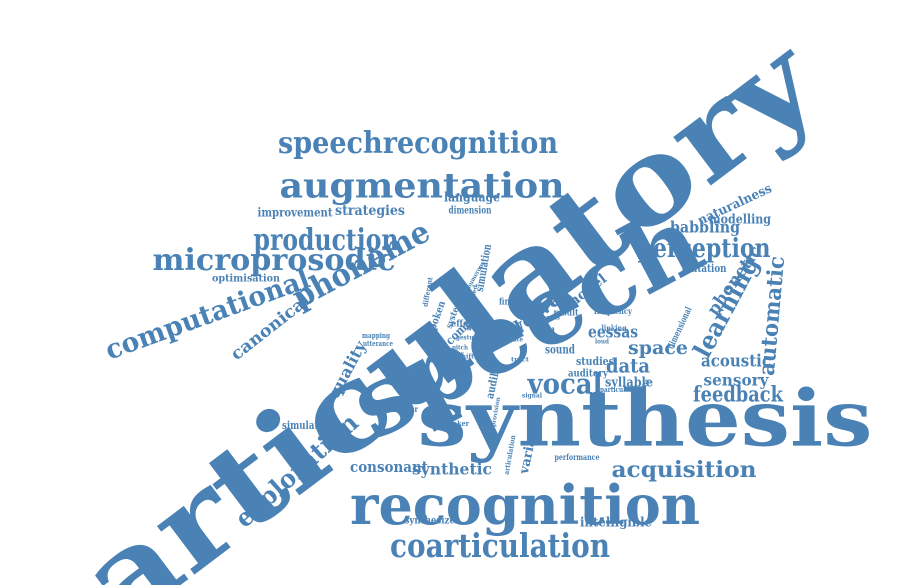 The image size is (900, 585). I want to click on word-consonant: consonant, so click(389, 467).